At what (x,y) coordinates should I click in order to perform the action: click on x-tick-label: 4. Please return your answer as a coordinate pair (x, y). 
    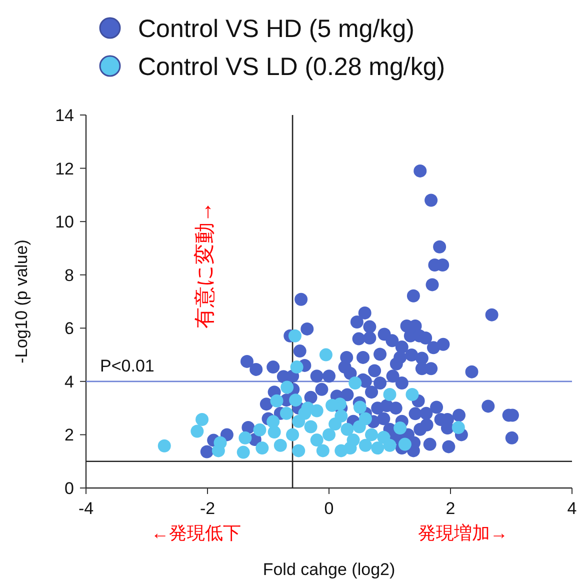
    Looking at the image, I should click on (572, 508).